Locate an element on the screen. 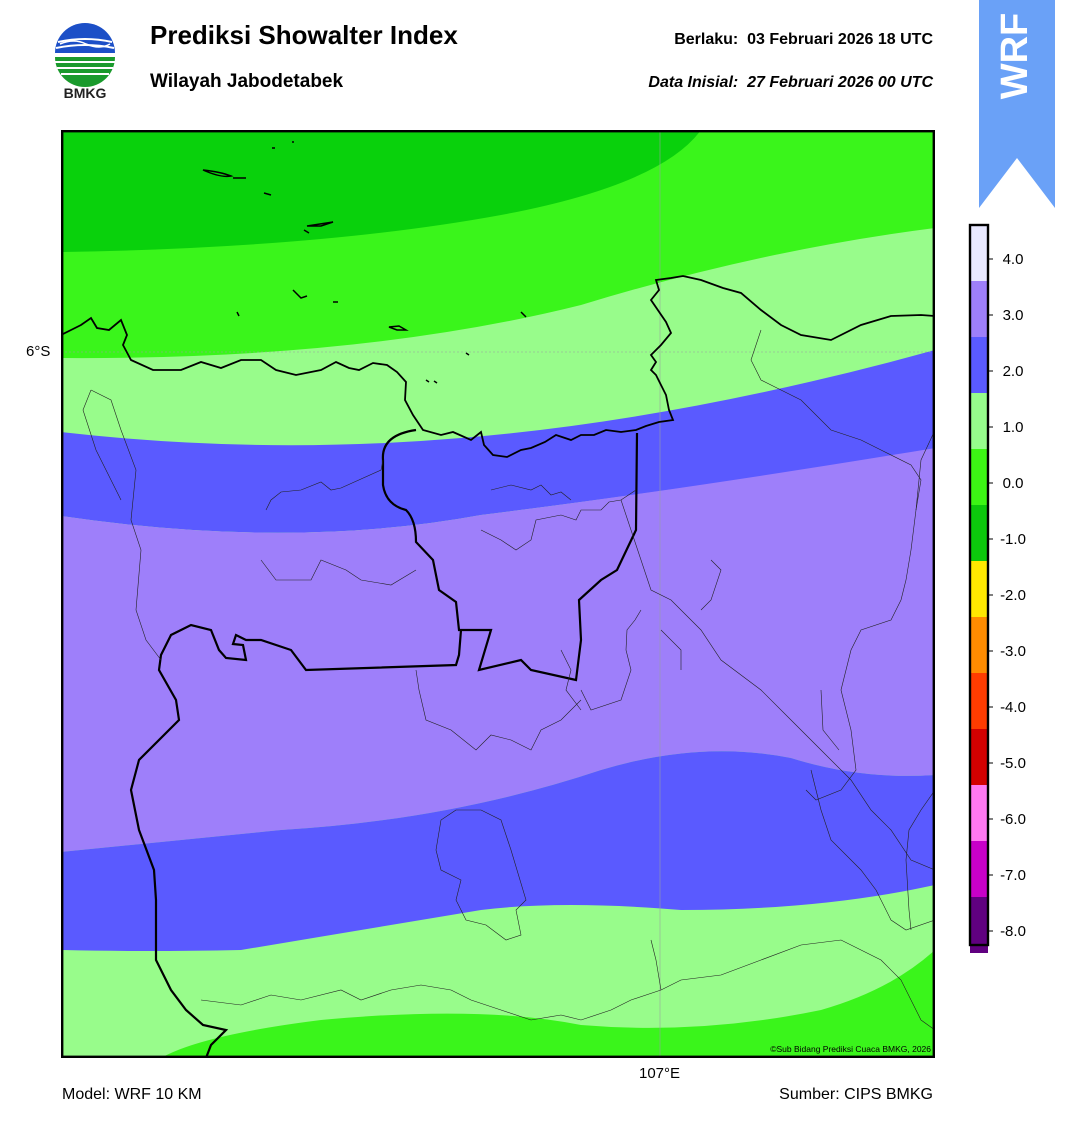 Image resolution: width=1068 pixels, height=1128 pixels. islands is located at coordinates (364, 262).